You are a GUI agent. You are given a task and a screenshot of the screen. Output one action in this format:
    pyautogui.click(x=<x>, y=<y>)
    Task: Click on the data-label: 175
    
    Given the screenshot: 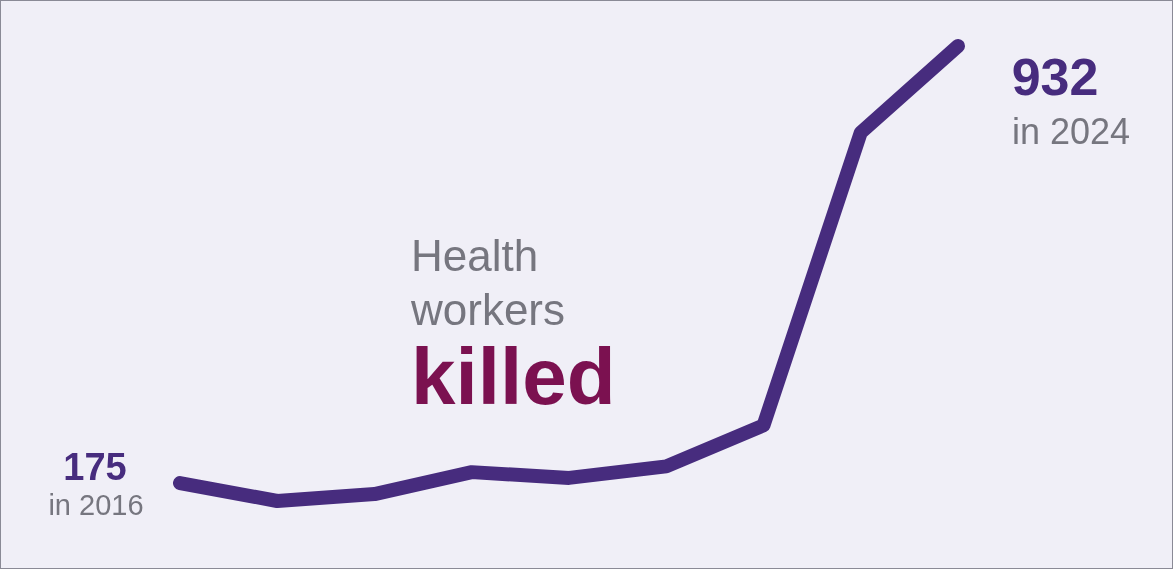 What is the action you would take?
    pyautogui.click(x=95, y=467)
    